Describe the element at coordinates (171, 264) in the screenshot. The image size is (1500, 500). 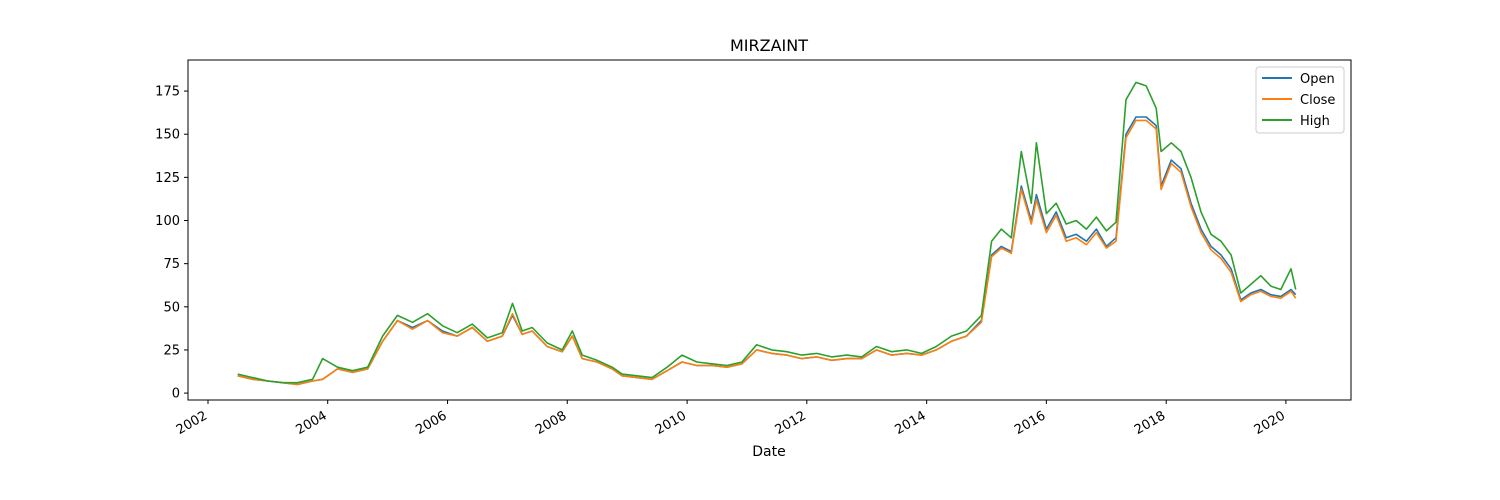
I see `y-tick-label: 75` at that location.